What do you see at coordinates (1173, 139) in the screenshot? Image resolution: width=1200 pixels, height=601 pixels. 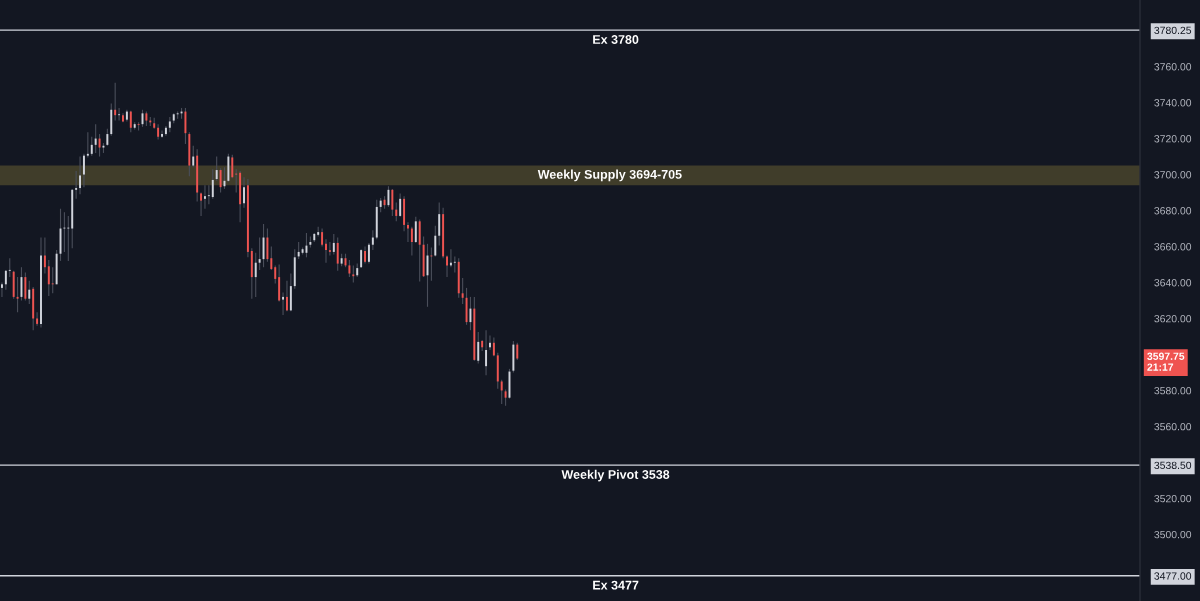 I see `y-tick-label: 3720.00` at bounding box center [1173, 139].